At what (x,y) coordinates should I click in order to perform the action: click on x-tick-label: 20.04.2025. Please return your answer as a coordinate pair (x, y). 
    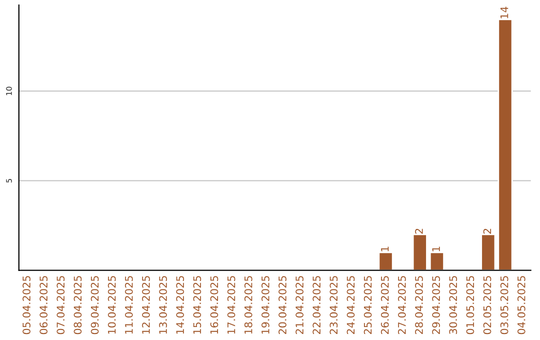
    Looking at the image, I should click on (282, 305).